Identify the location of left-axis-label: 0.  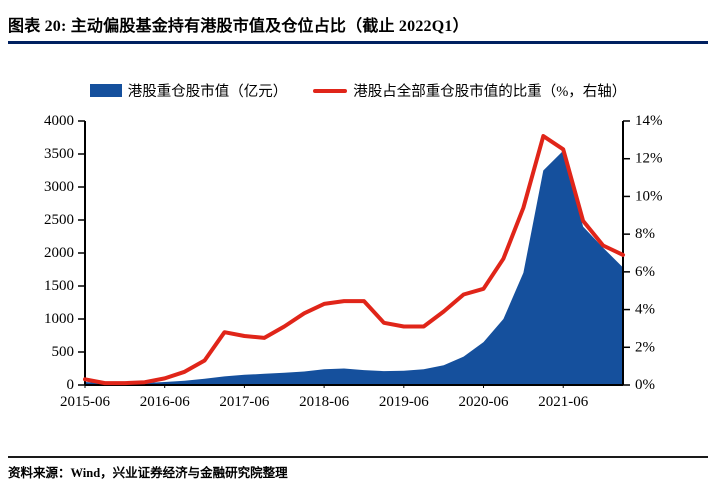
(71, 385).